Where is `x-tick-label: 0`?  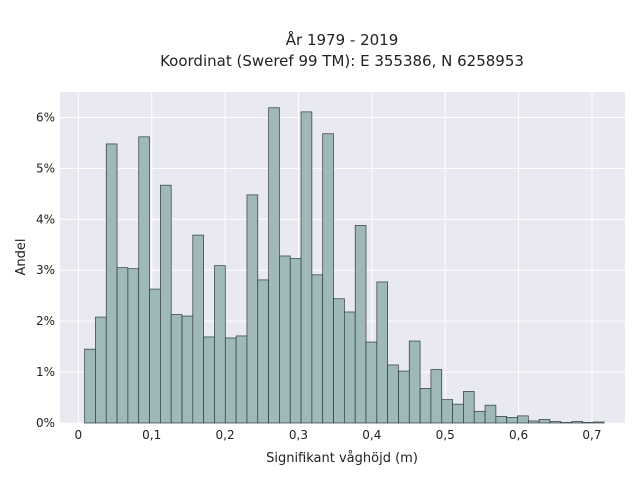
x-tick-label: 0 is located at coordinates (79, 435).